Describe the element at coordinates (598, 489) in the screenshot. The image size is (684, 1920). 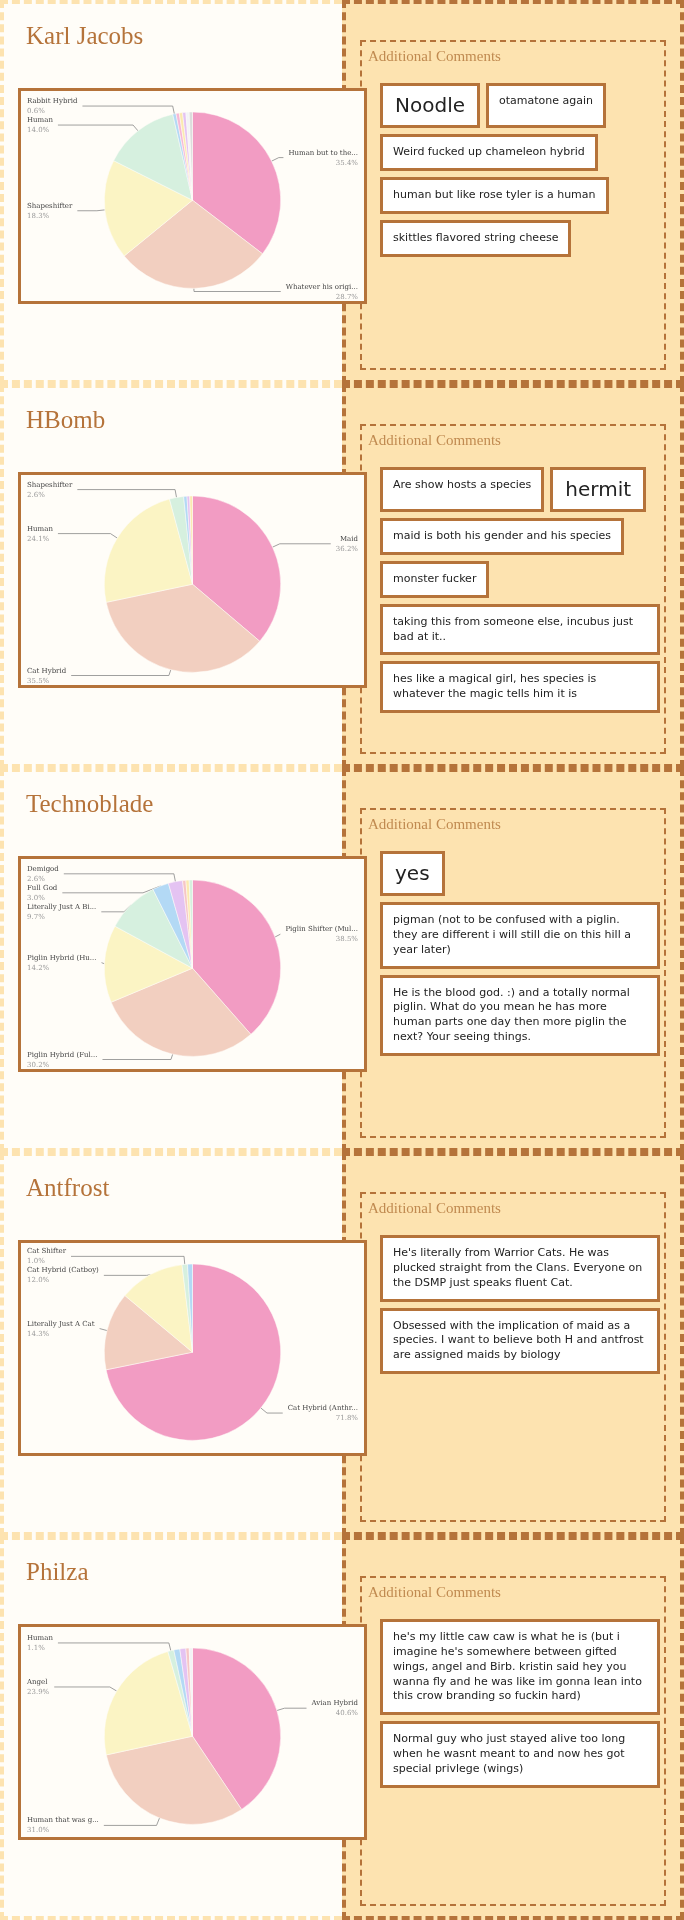
I see `text: hermit` at that location.